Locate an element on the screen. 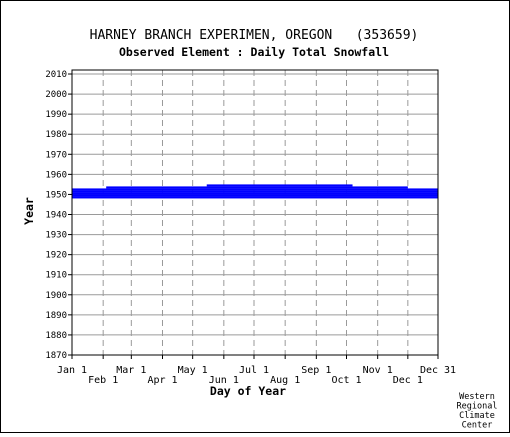 Image resolution: width=510 pixels, height=437 pixels. y-tick-label: 1880 is located at coordinates (56, 336).